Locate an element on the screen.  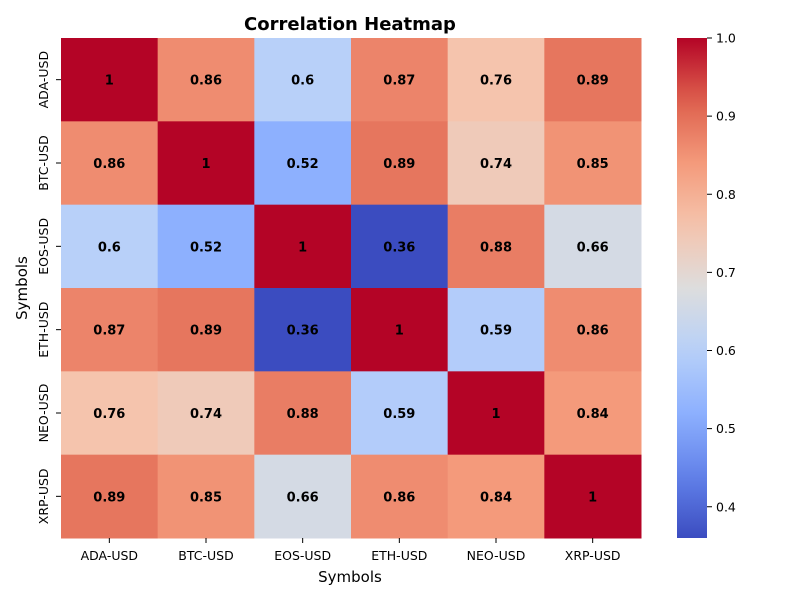
y-tick-label: ETH-USD is located at coordinates (43, 330).